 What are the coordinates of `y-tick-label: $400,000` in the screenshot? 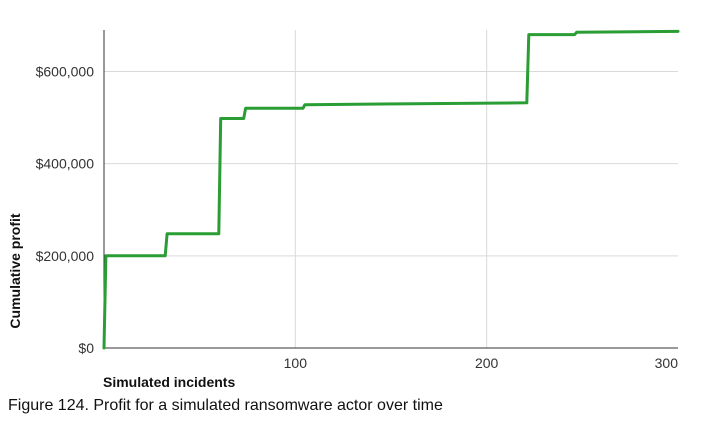 It's located at (65, 164).